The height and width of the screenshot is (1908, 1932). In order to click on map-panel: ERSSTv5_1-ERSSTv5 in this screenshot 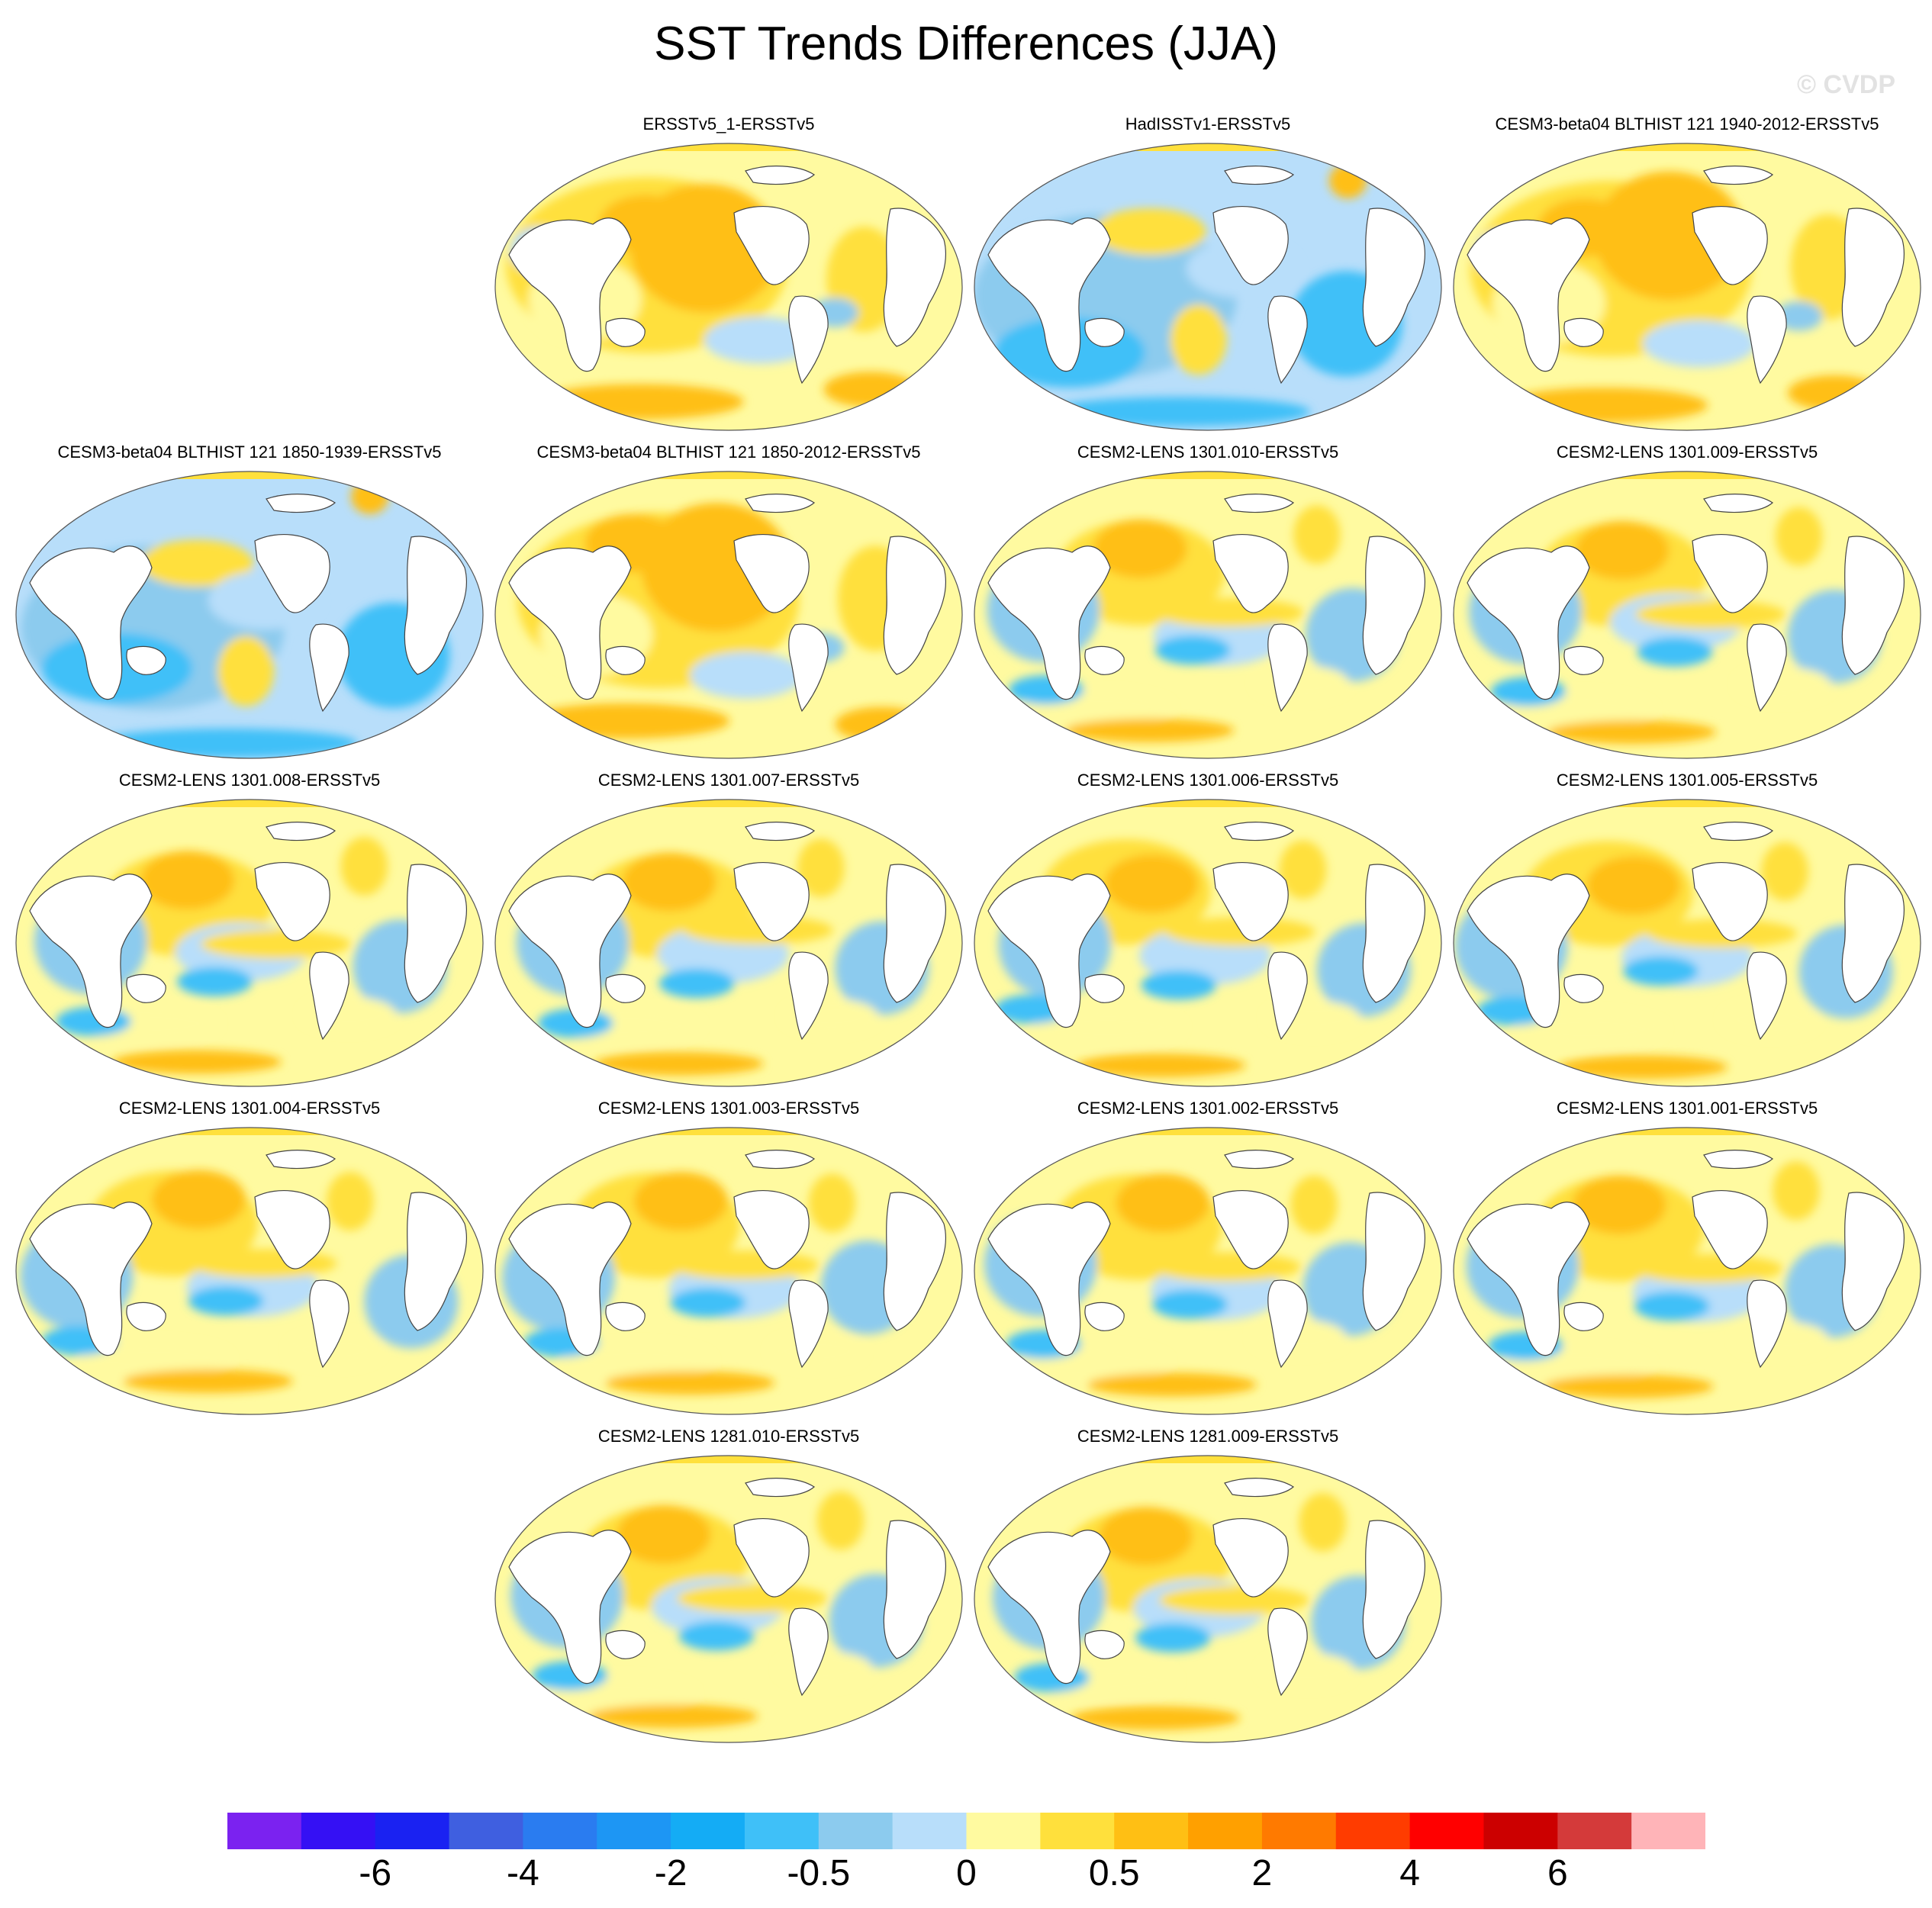, I will do `click(728, 274)`.